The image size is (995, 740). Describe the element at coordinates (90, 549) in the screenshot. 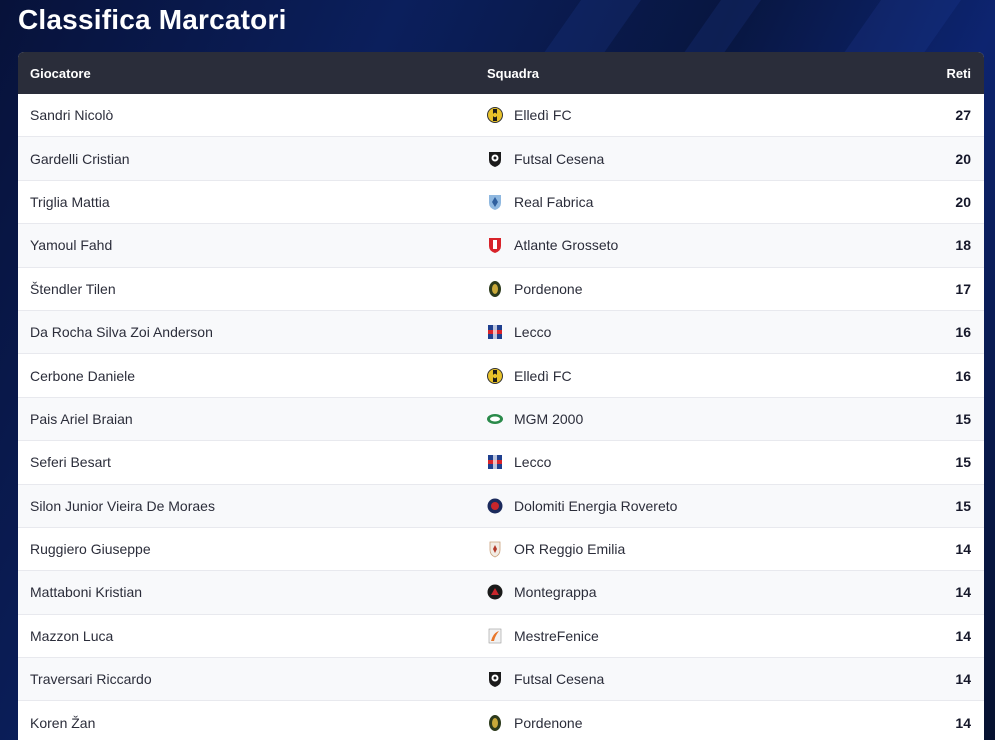

I see `player-name: Ruggiero Giuseppe` at that location.